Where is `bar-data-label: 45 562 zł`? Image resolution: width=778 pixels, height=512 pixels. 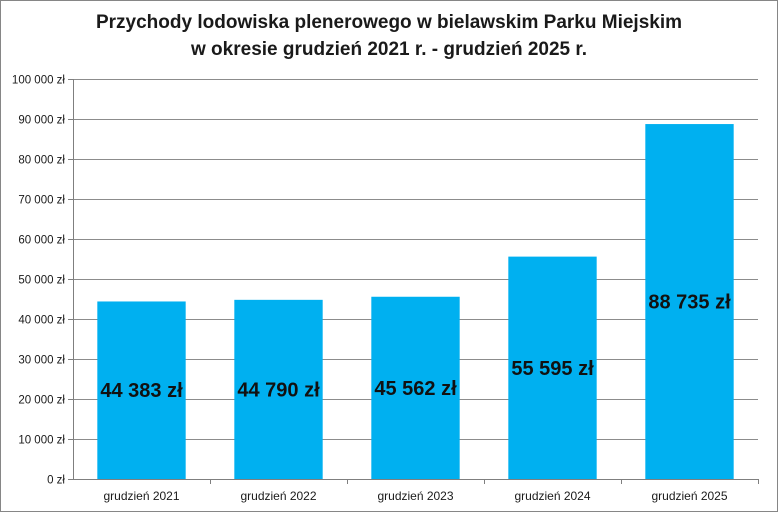
bar-data-label: 45 562 zł is located at coordinates (415, 389).